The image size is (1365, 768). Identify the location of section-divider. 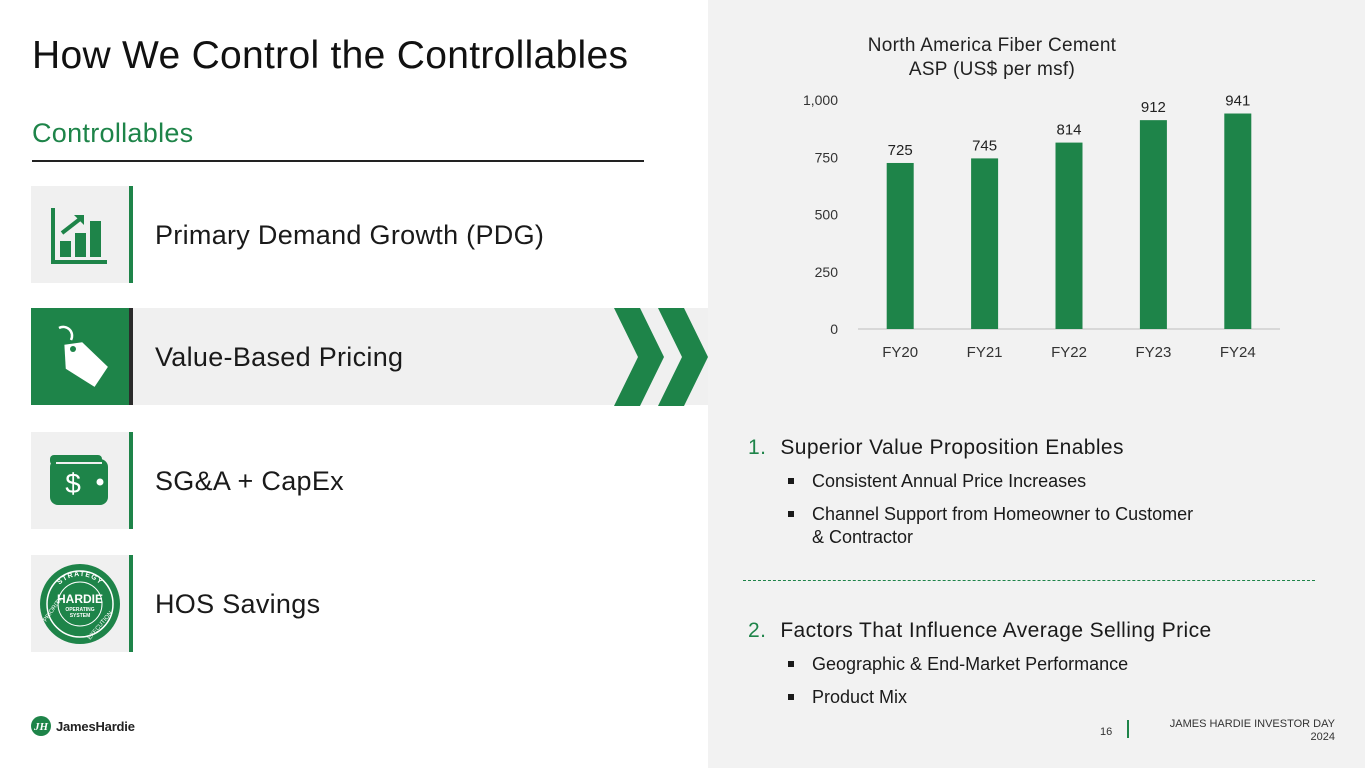
(1029, 580).